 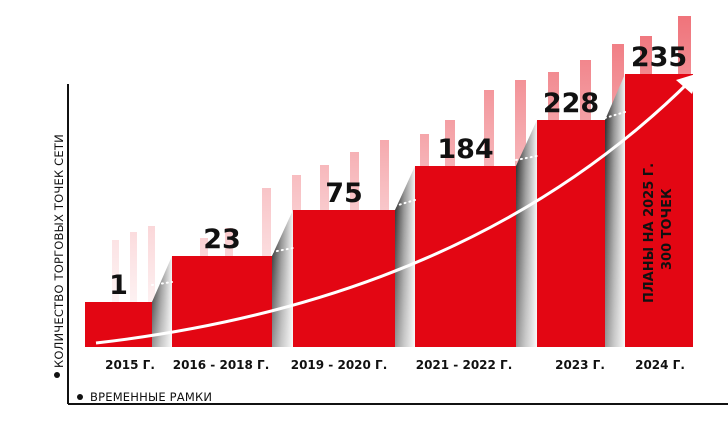 I want to click on category-label: 2021 - 2022 Г., so click(x=464, y=365).